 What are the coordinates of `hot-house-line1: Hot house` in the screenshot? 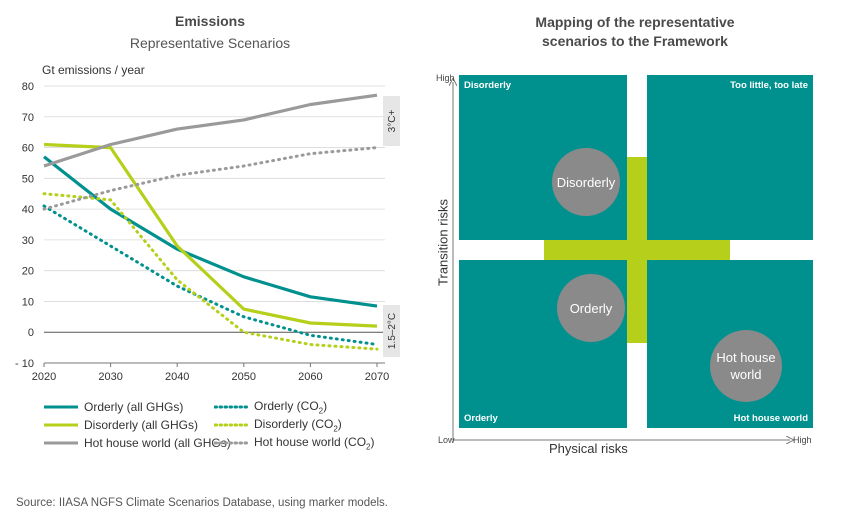 It's located at (746, 357).